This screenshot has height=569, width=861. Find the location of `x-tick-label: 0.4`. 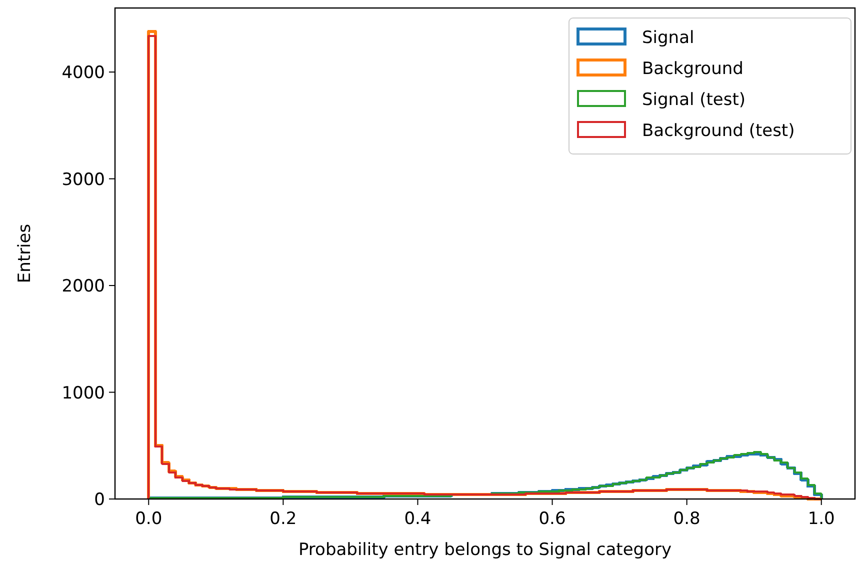

x-tick-label: 0.4 is located at coordinates (418, 519).